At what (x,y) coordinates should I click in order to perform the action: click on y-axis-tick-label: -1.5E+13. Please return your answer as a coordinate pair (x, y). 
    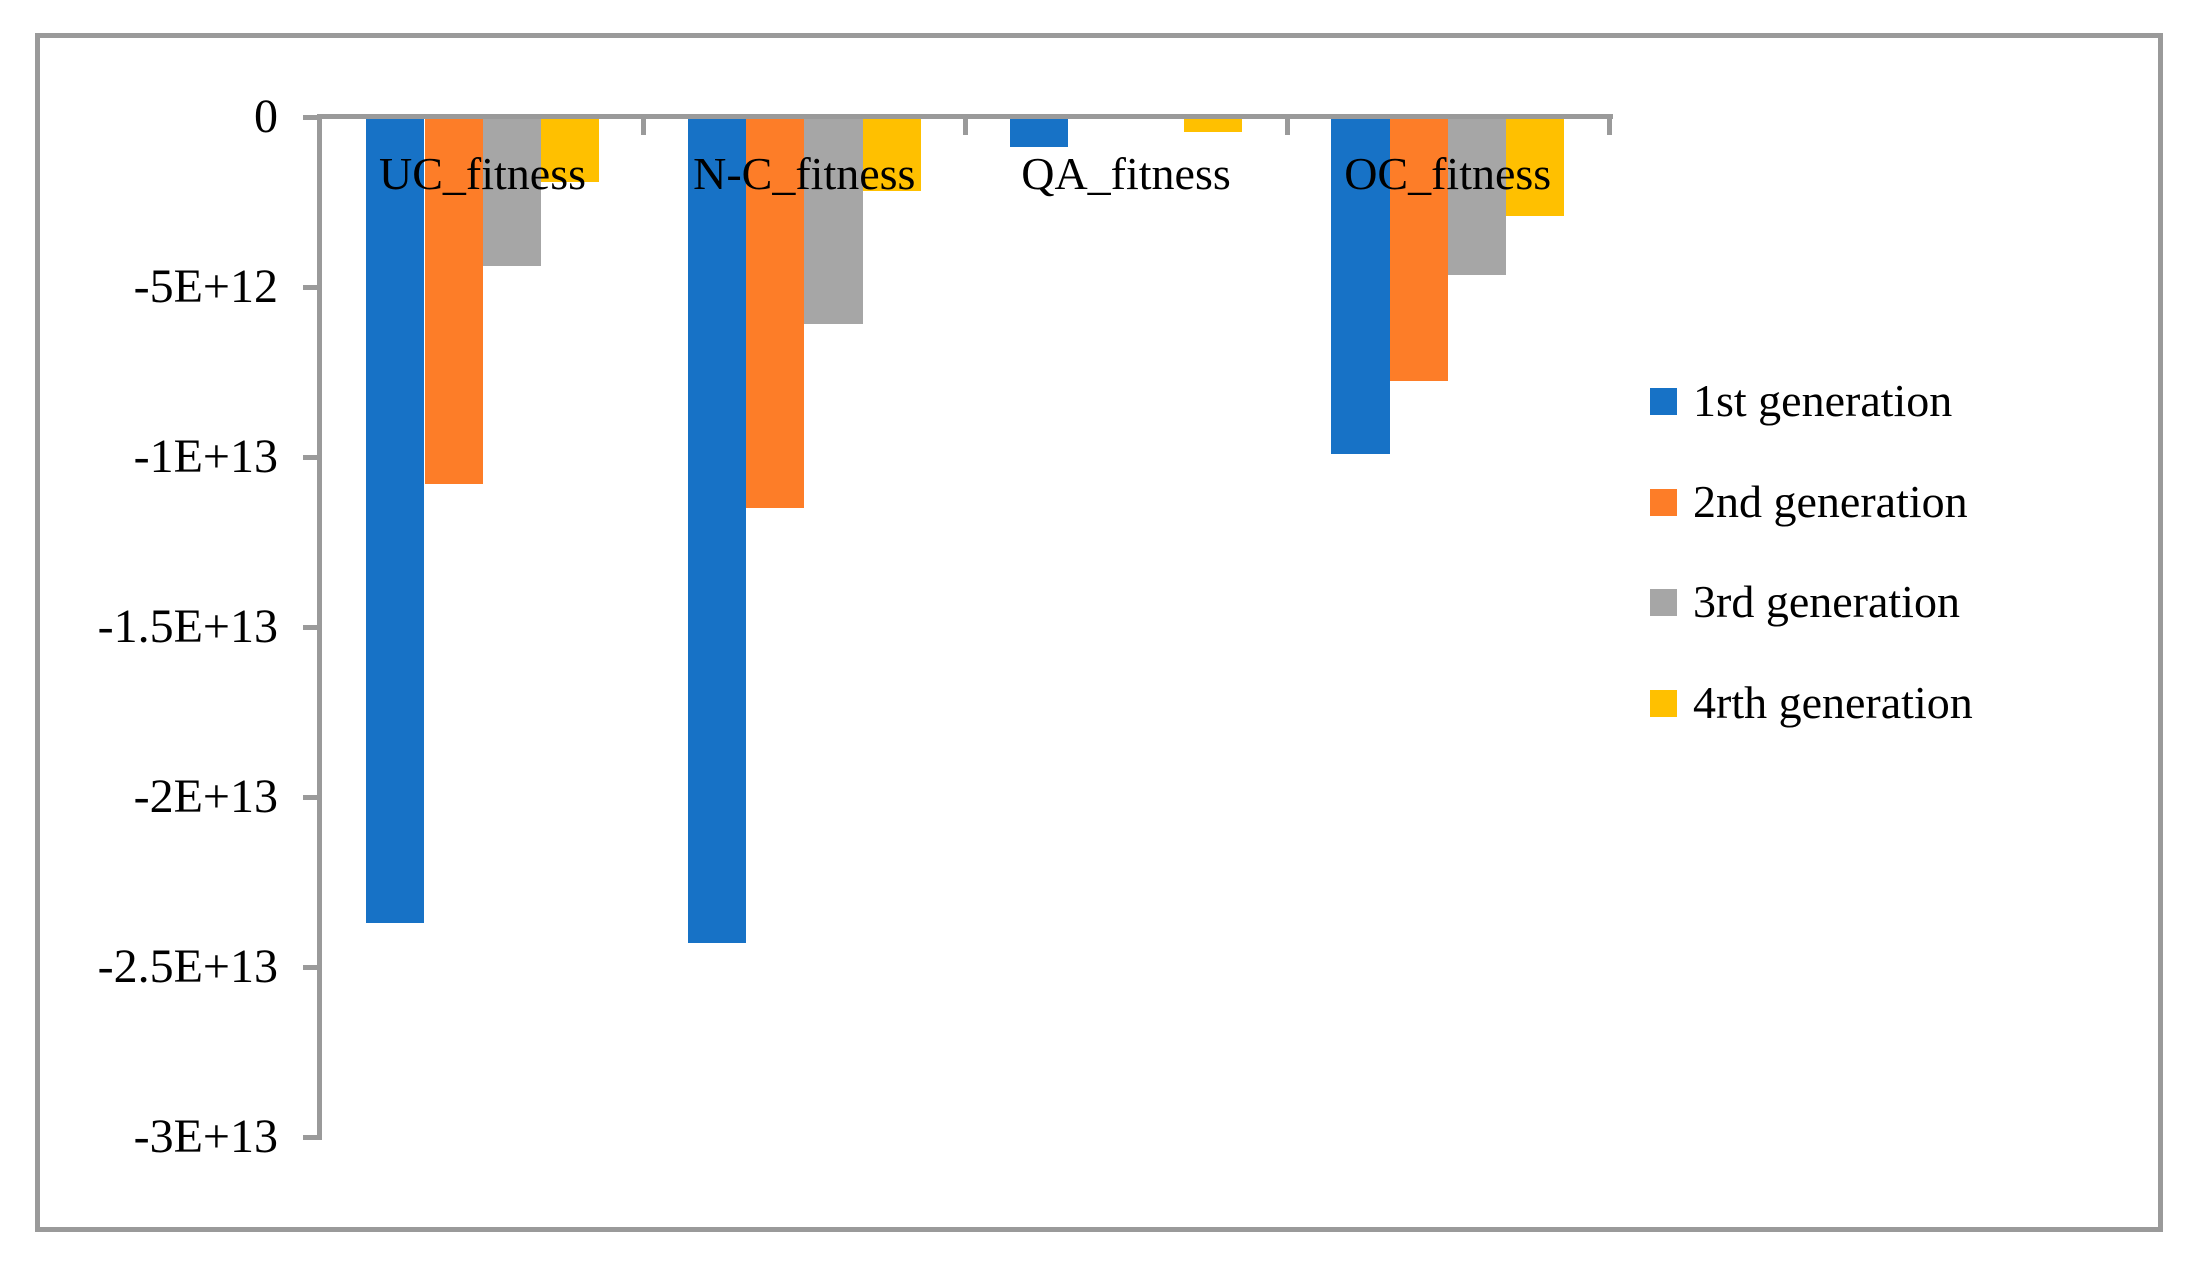
    Looking at the image, I should click on (187, 626).